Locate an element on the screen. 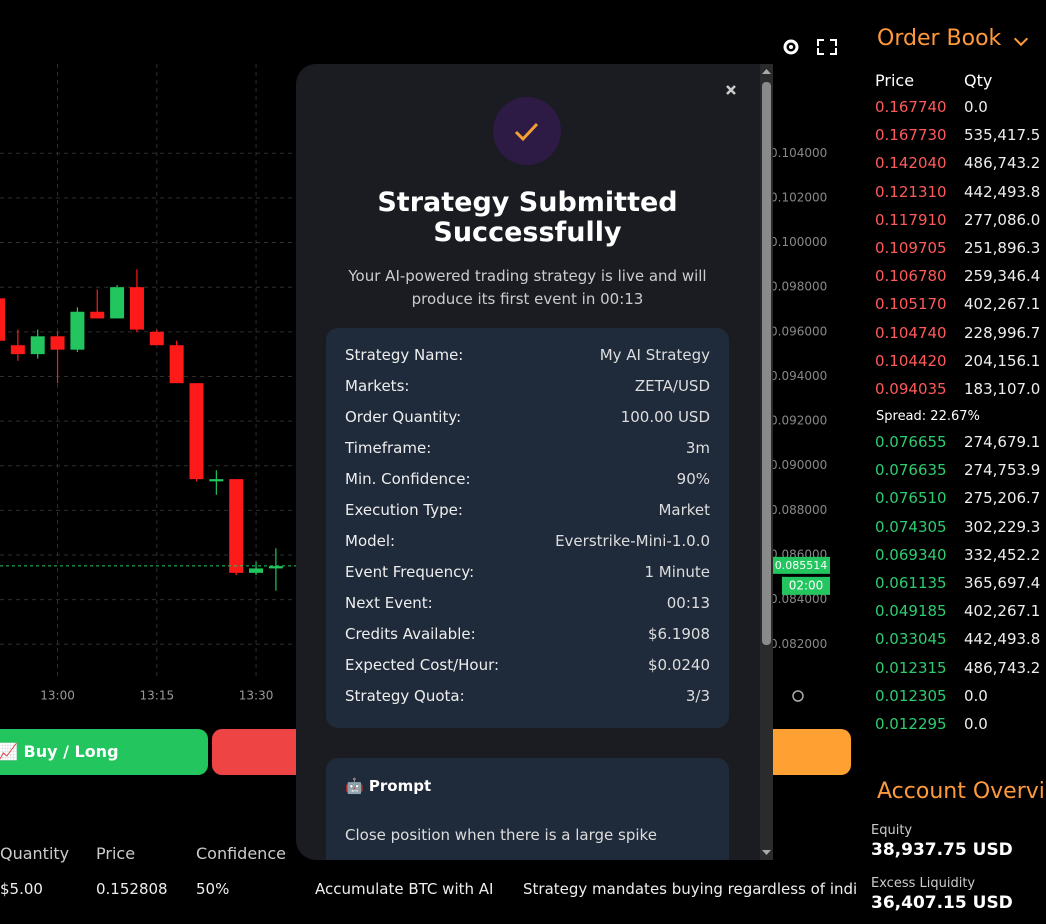 This screenshot has height=924, width=1046. detail-label: Markets: is located at coordinates (377, 386).